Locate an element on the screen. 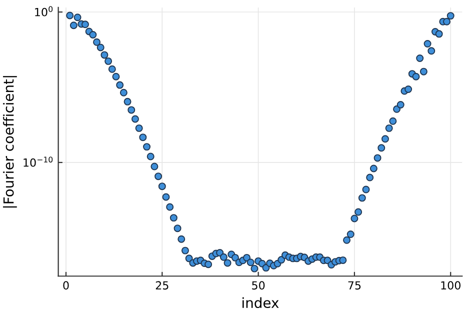 The image size is (474, 312). y-tick-label: 10$^{0}$ is located at coordinates (44, 11).